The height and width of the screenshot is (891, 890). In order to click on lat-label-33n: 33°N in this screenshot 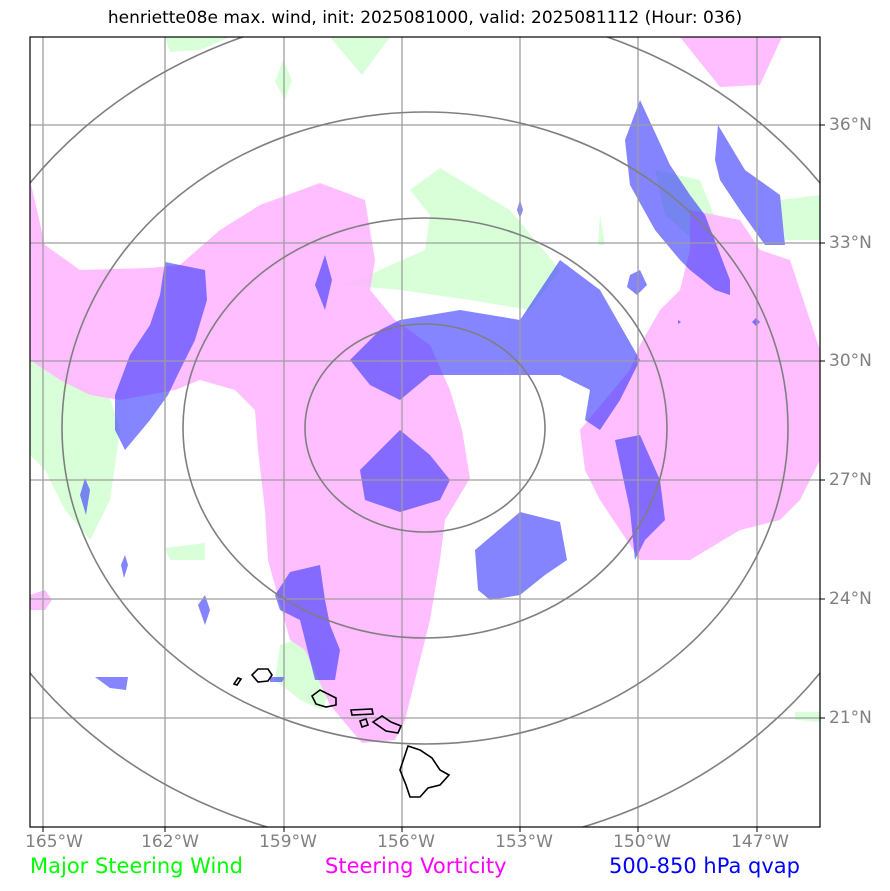, I will do `click(850, 243)`.